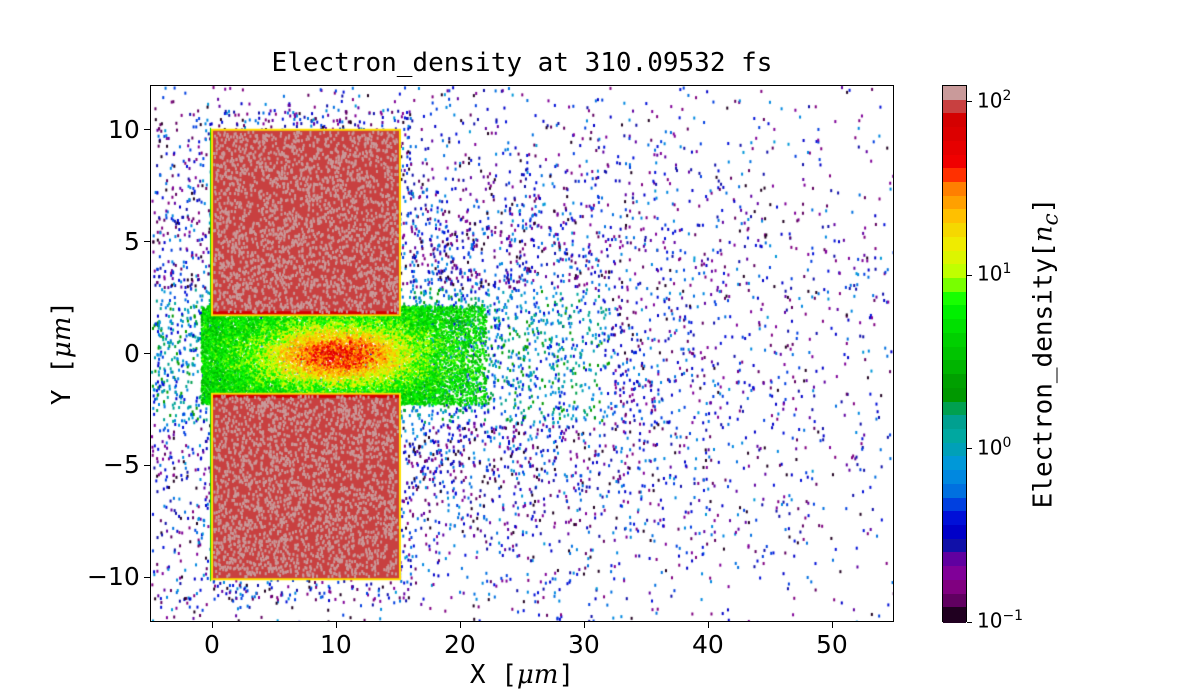 Image resolution: width=1200 pixels, height=700 pixels. I want to click on y-label-prefix: Y [, so click(62, 382).